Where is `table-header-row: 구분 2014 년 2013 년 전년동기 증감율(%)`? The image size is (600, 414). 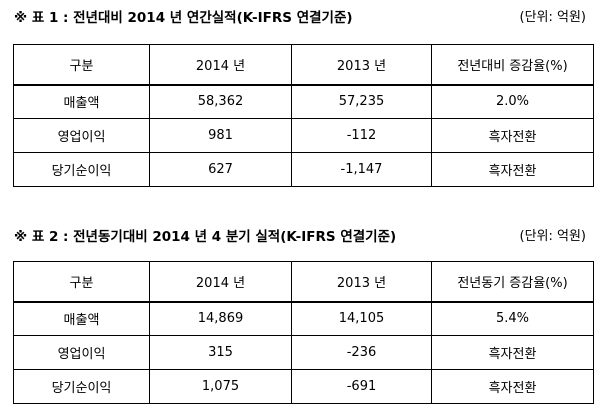 table-header-row: 구분 2014 년 2013 년 전년동기 증감율(%) is located at coordinates (303, 282).